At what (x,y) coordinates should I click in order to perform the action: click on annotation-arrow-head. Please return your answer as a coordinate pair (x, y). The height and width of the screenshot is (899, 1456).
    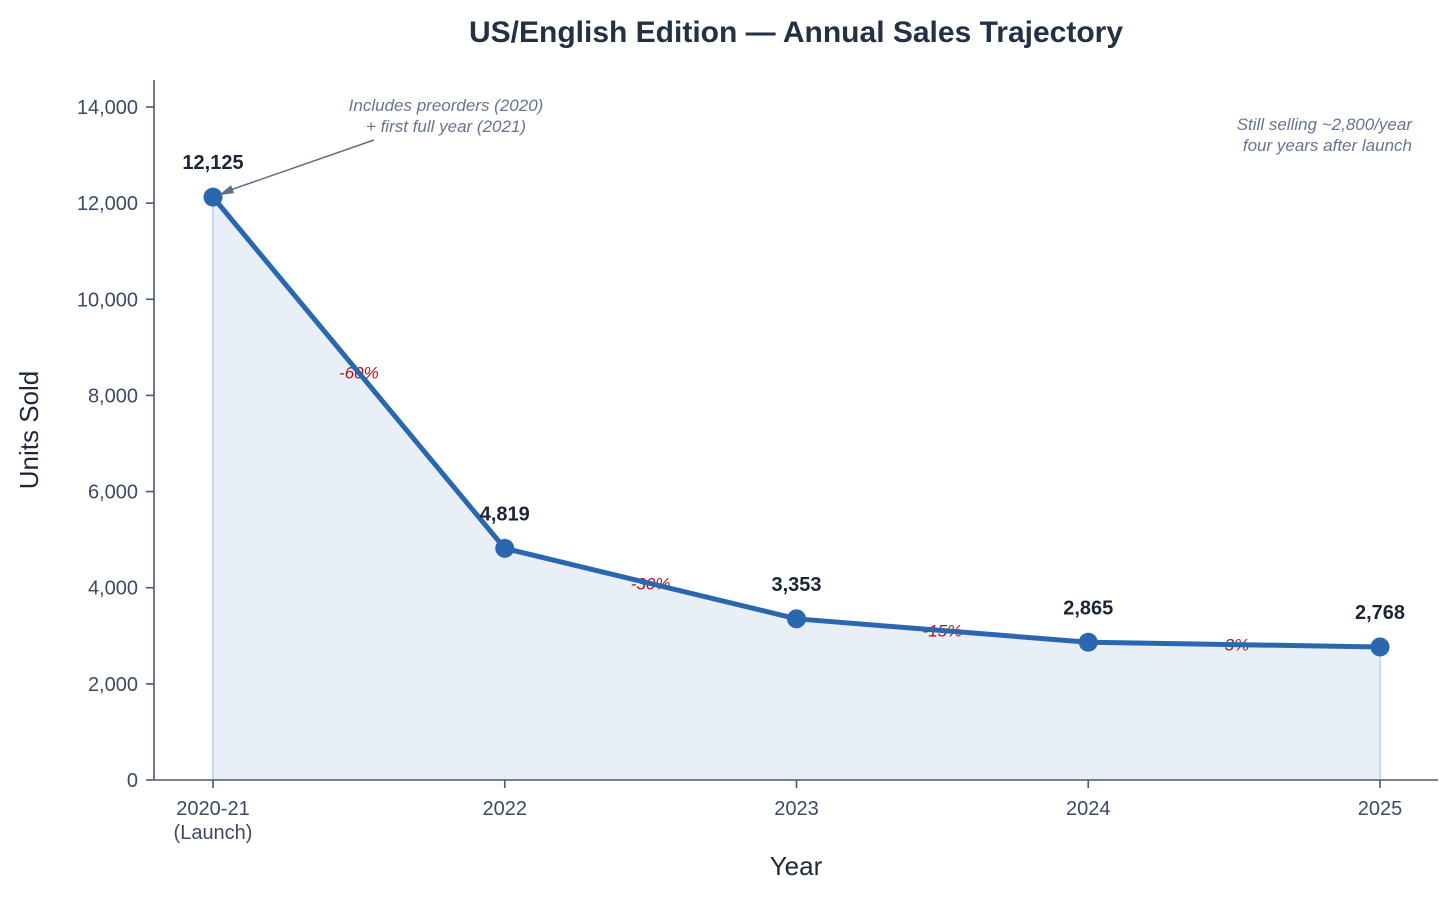
    Looking at the image, I should click on (226, 190).